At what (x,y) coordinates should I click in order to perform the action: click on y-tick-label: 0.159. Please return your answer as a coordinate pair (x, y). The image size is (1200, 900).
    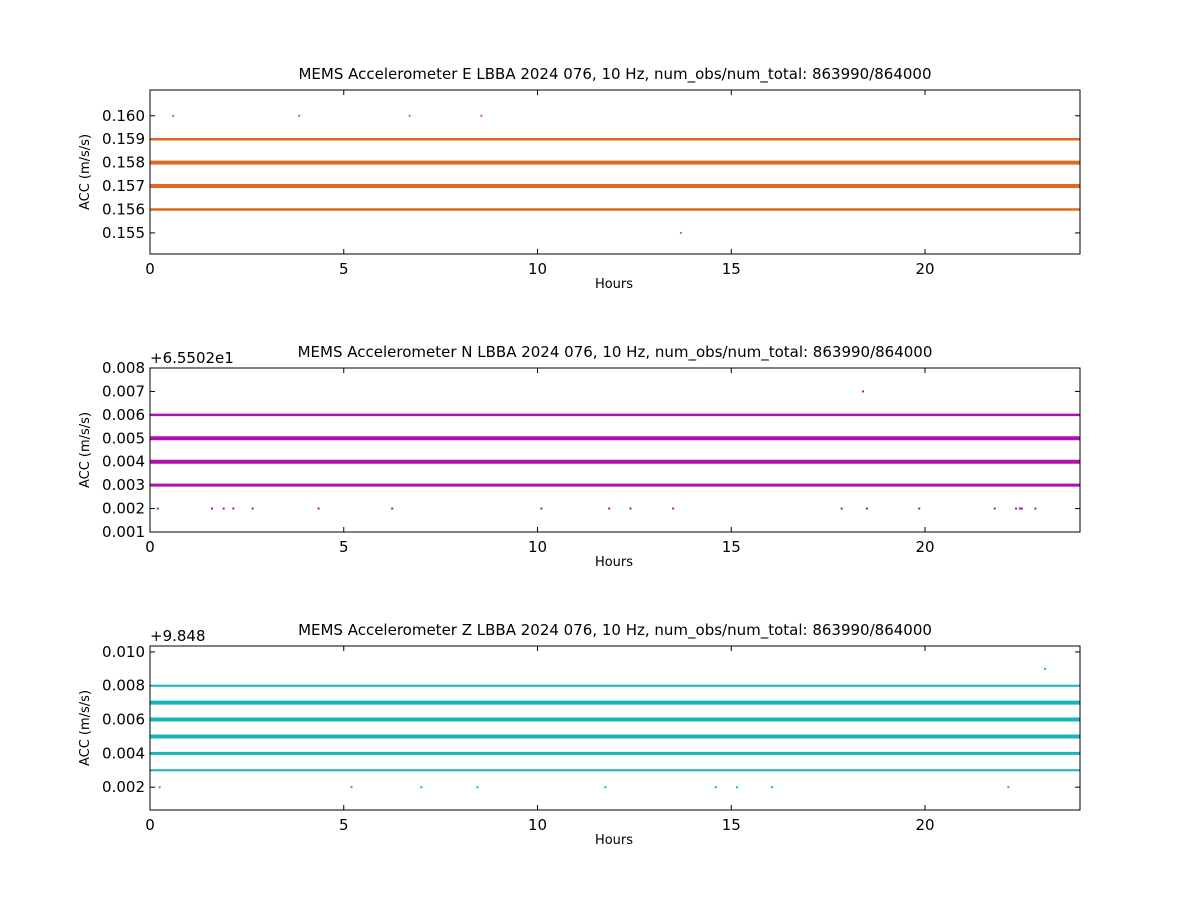
    Looking at the image, I should click on (123, 139).